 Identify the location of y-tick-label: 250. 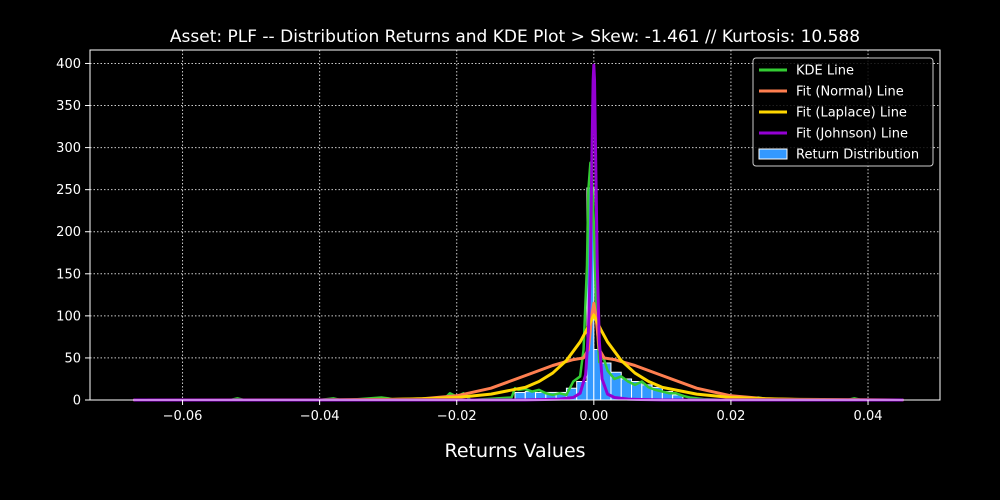
(68, 190).